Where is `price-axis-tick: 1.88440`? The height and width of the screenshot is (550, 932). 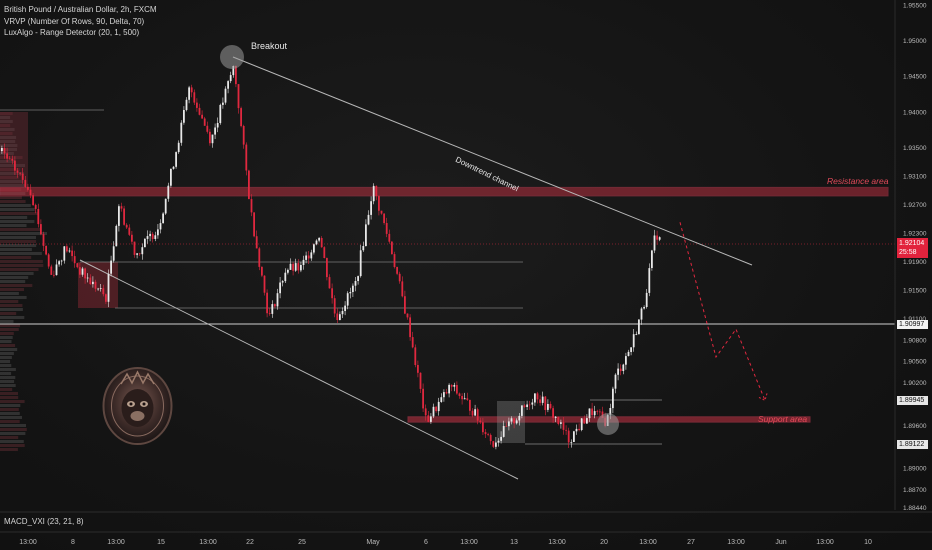 price-axis-tick: 1.88440 is located at coordinates (915, 508).